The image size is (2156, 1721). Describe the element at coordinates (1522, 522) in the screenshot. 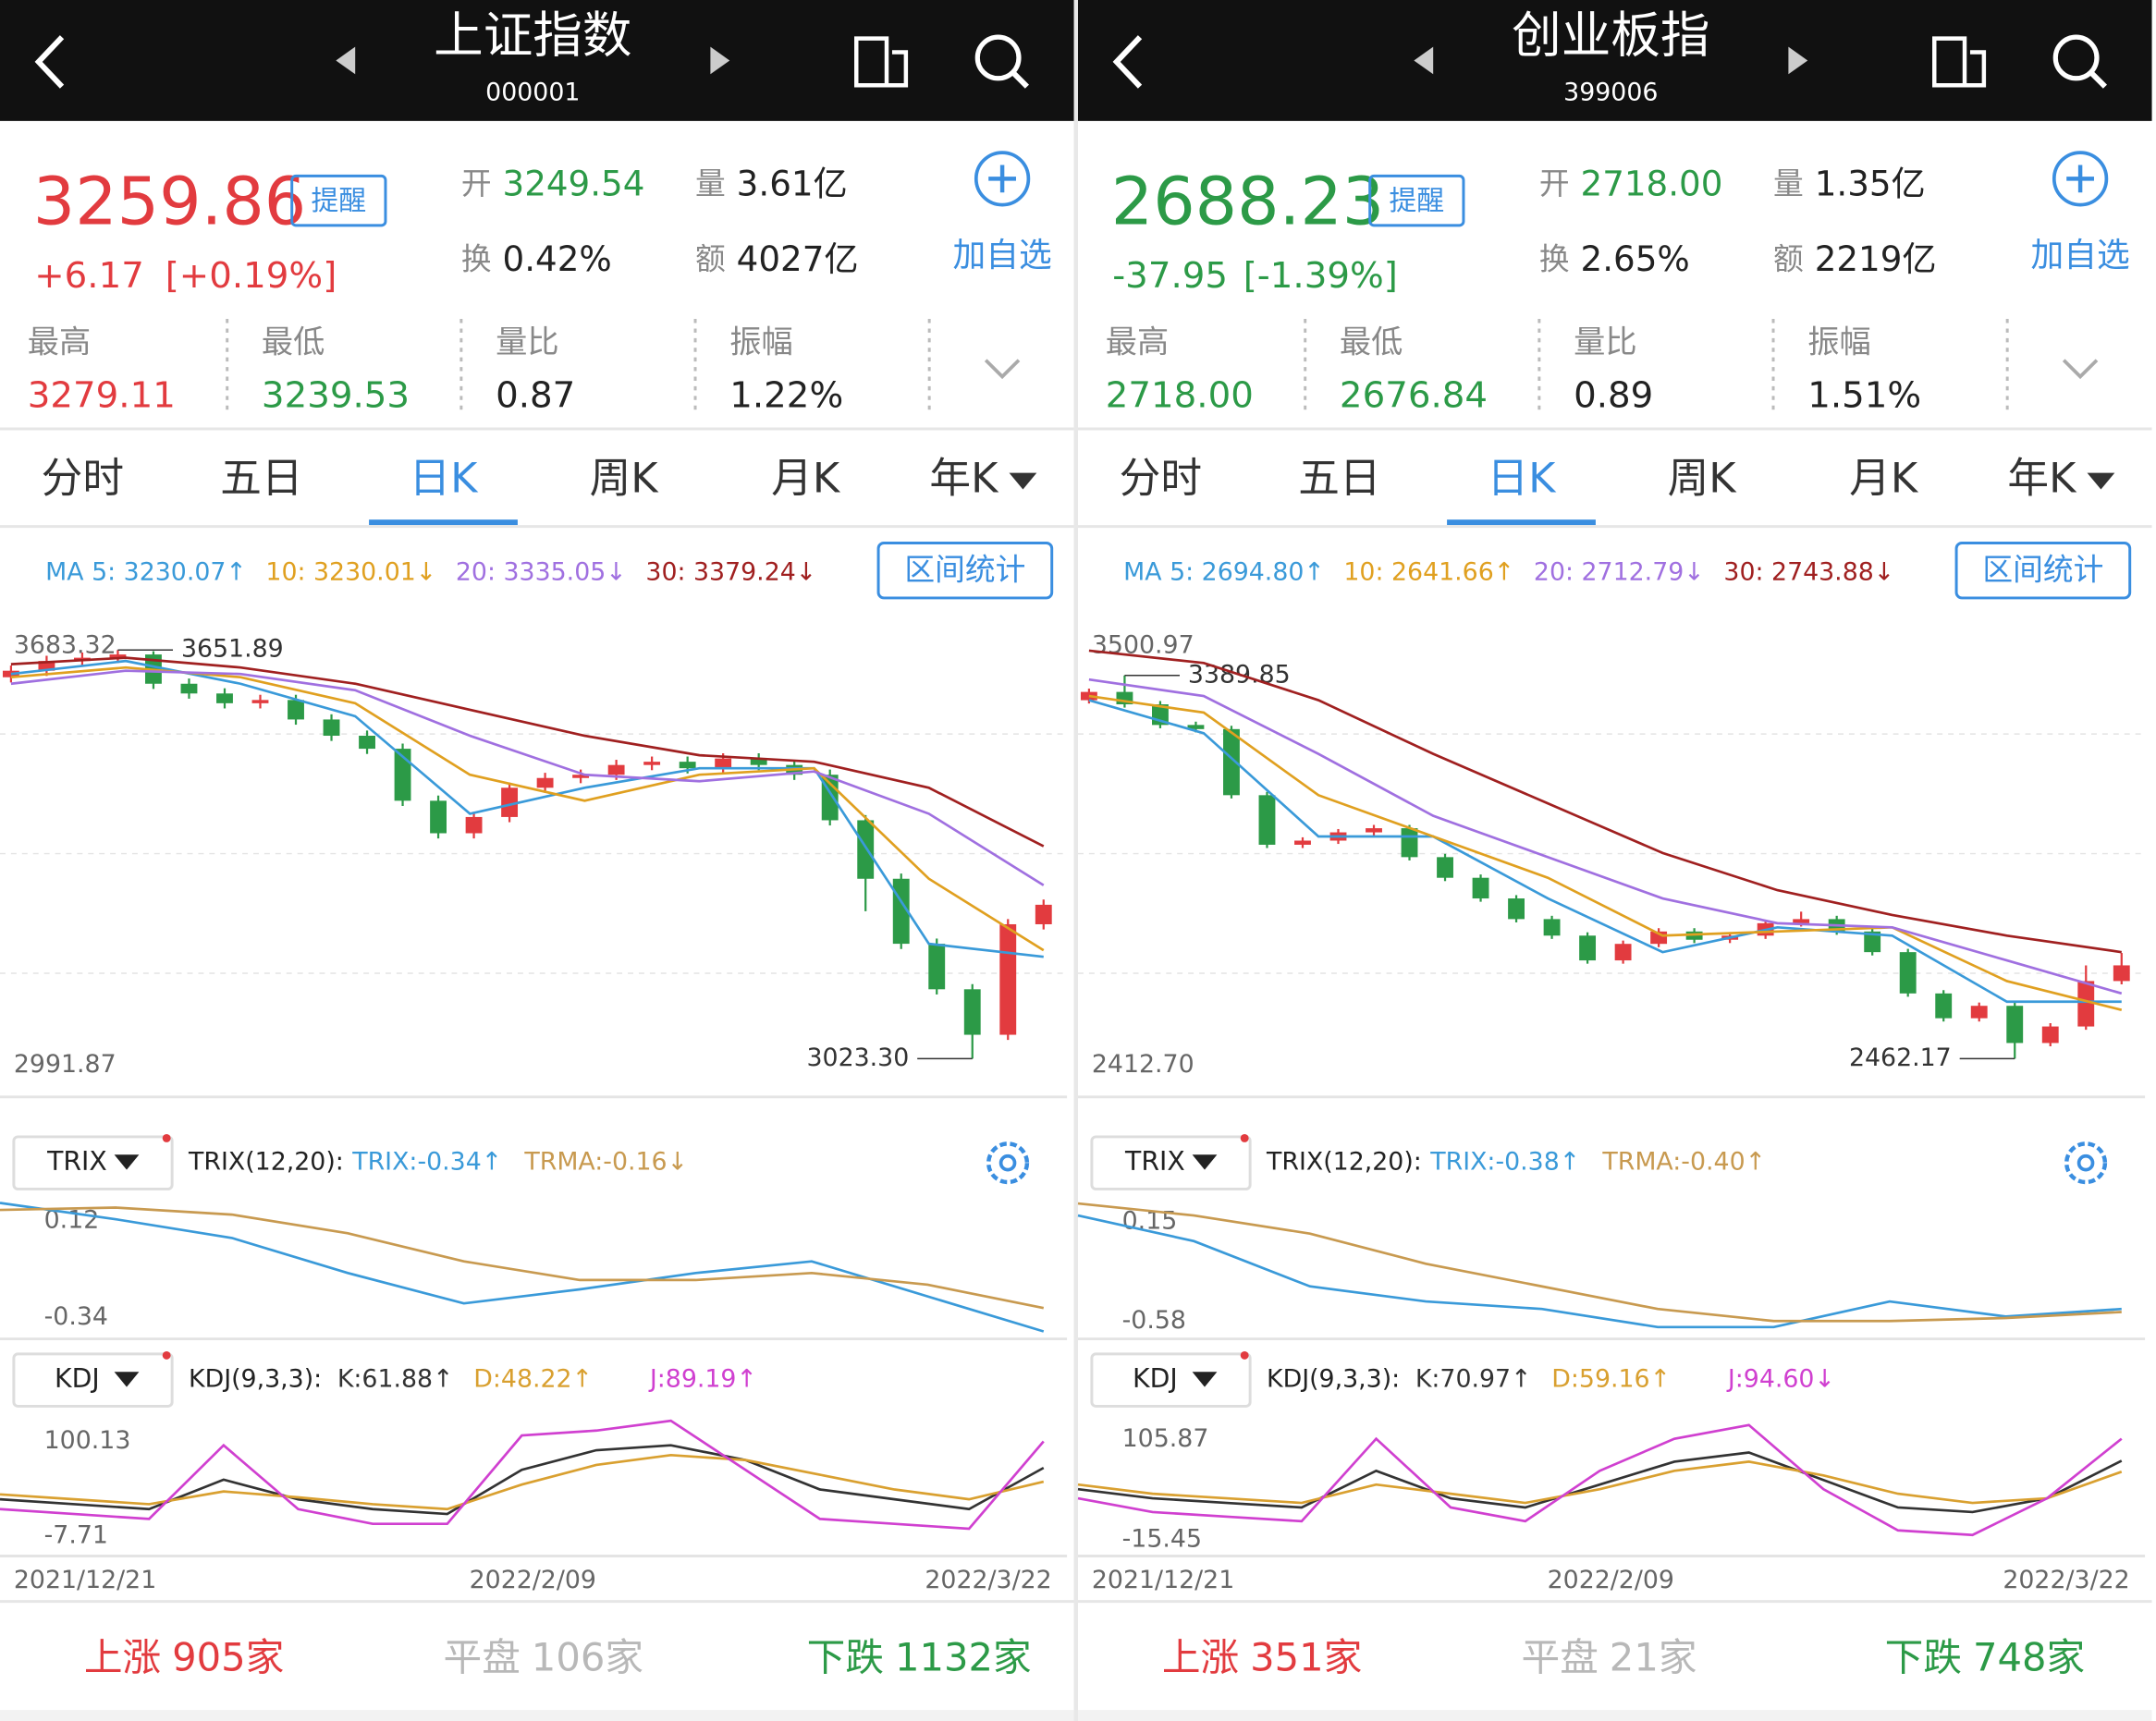

I see `active-tab-underline` at that location.